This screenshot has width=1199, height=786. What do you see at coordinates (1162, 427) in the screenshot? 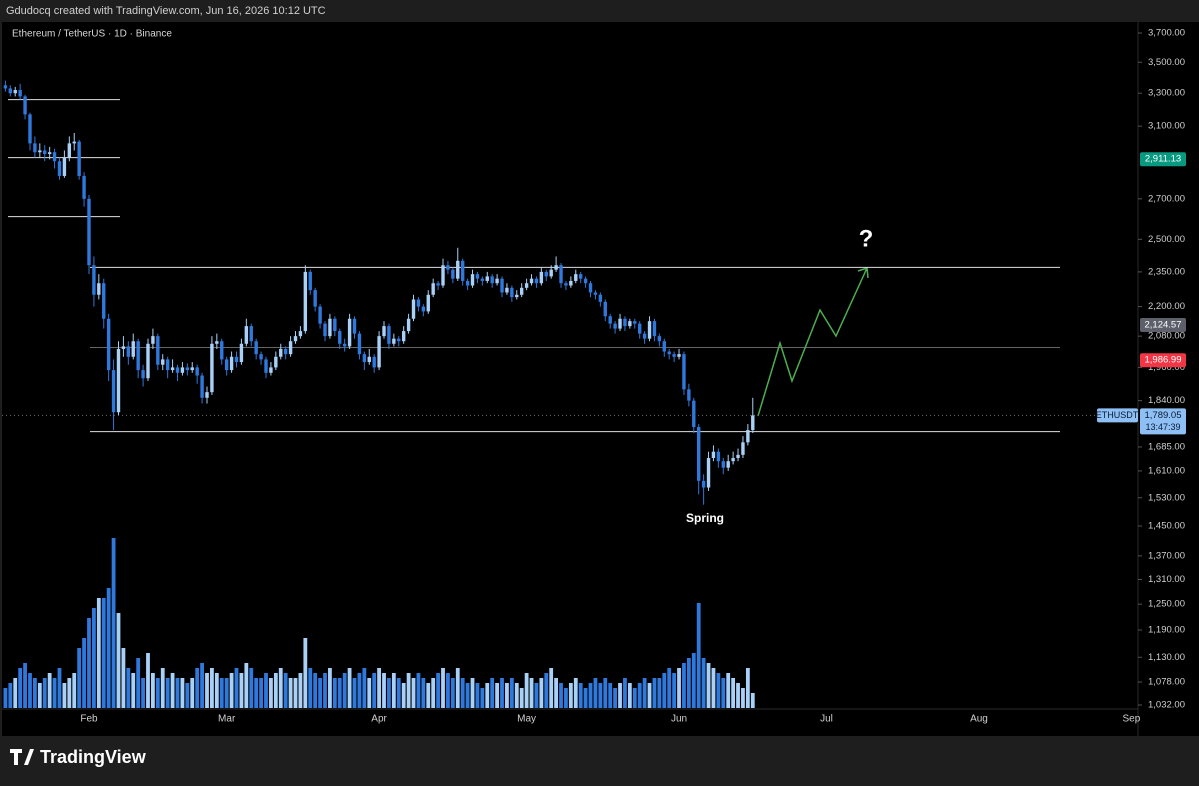
I see `countdown: 13:47:39` at bounding box center [1162, 427].